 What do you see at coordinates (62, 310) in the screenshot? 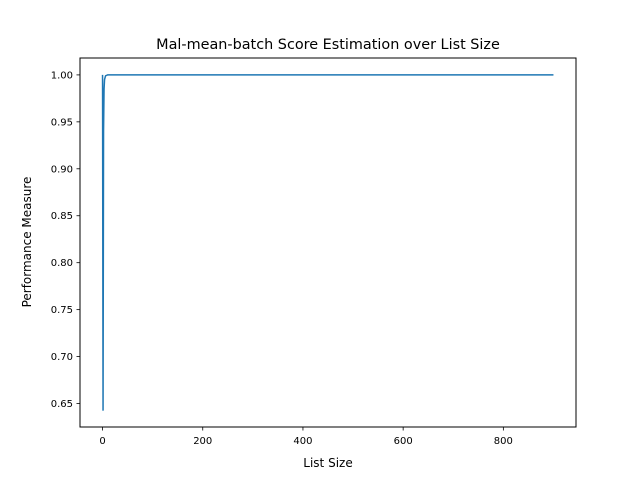
I see `y-tick-label: 0.75` at bounding box center [62, 310].